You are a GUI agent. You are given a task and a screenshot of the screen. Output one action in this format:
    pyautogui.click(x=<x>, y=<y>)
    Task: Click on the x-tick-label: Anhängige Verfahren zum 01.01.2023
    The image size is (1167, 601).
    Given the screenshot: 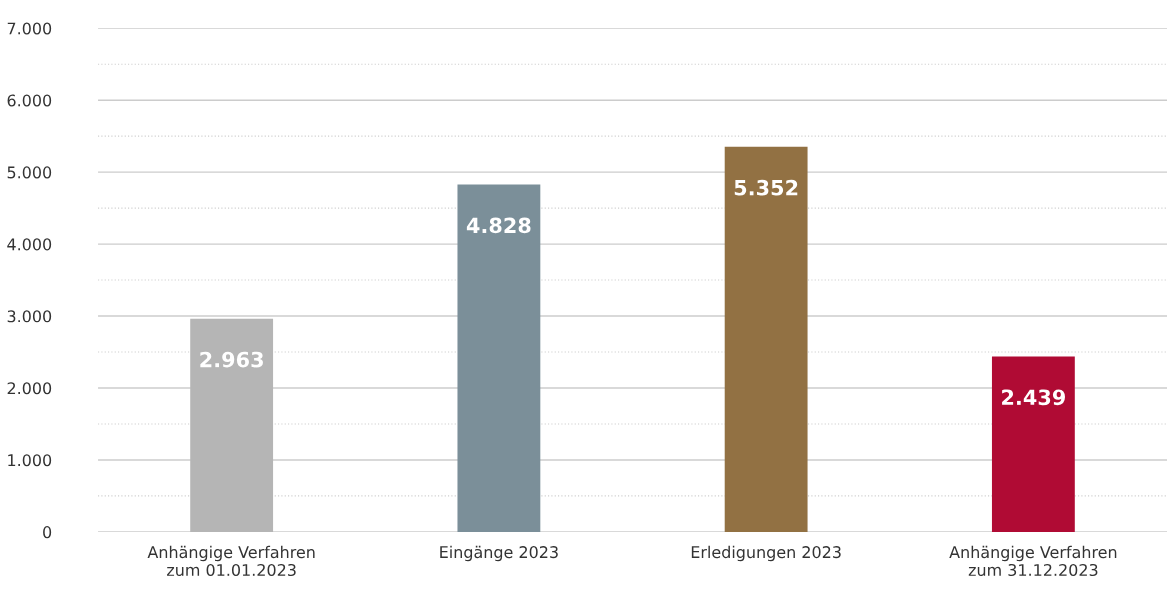 What is the action you would take?
    pyautogui.click(x=231, y=561)
    